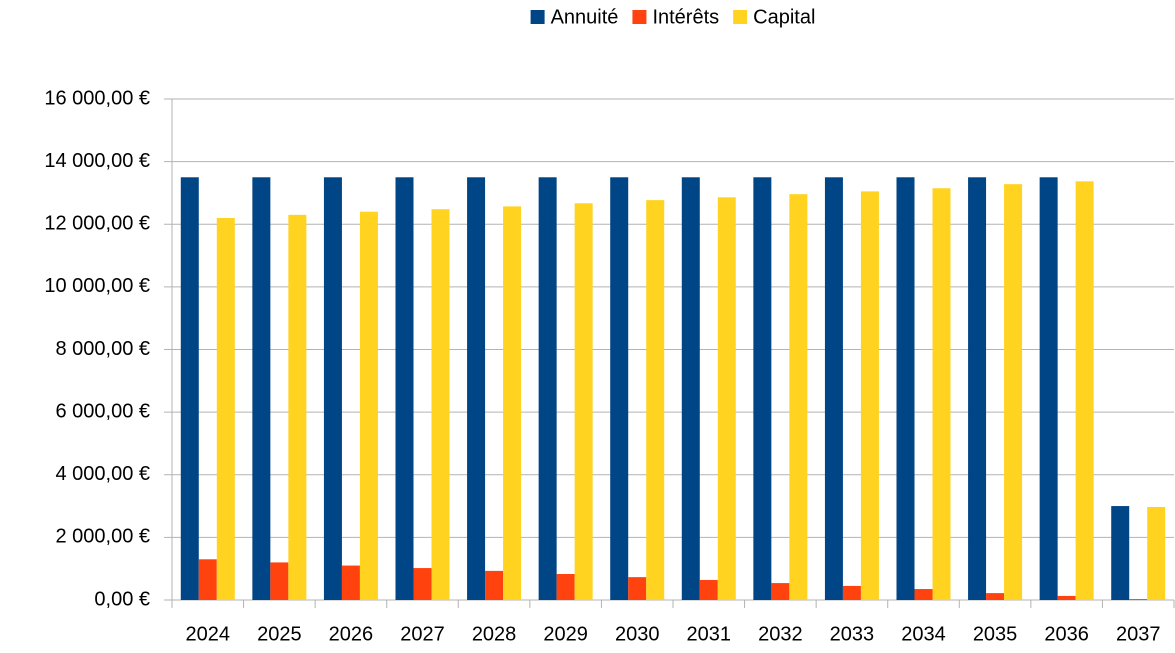 The width and height of the screenshot is (1175, 653). What do you see at coordinates (208, 634) in the screenshot?
I see `x-tick-label: 2024` at bounding box center [208, 634].